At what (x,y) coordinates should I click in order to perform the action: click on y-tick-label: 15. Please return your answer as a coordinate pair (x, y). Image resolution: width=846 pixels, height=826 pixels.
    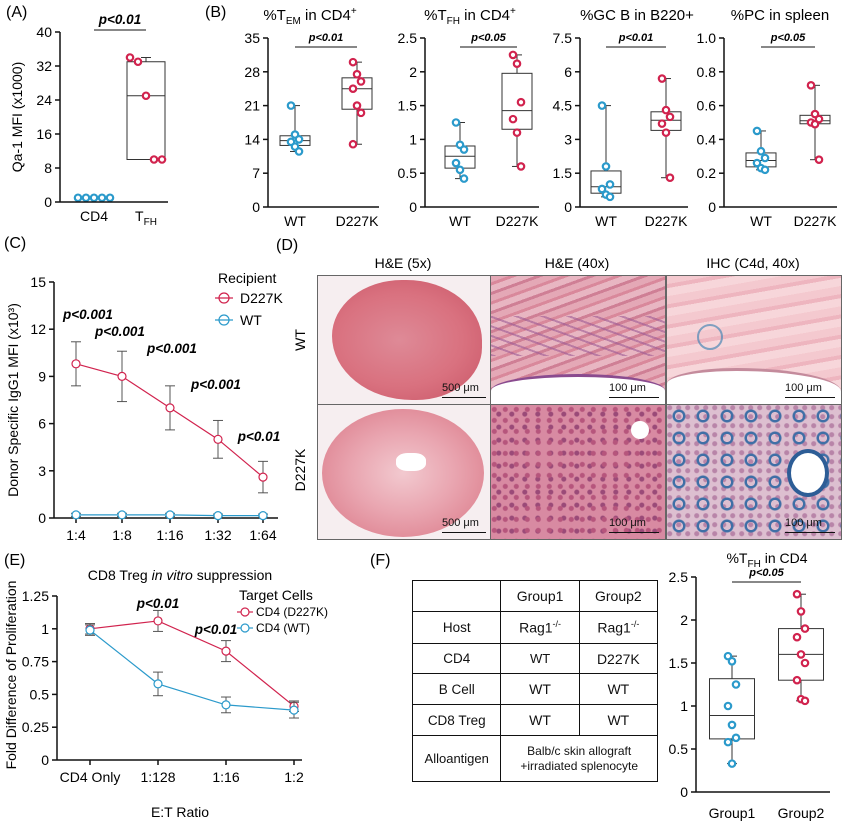
    Looking at the image, I should click on (38, 282).